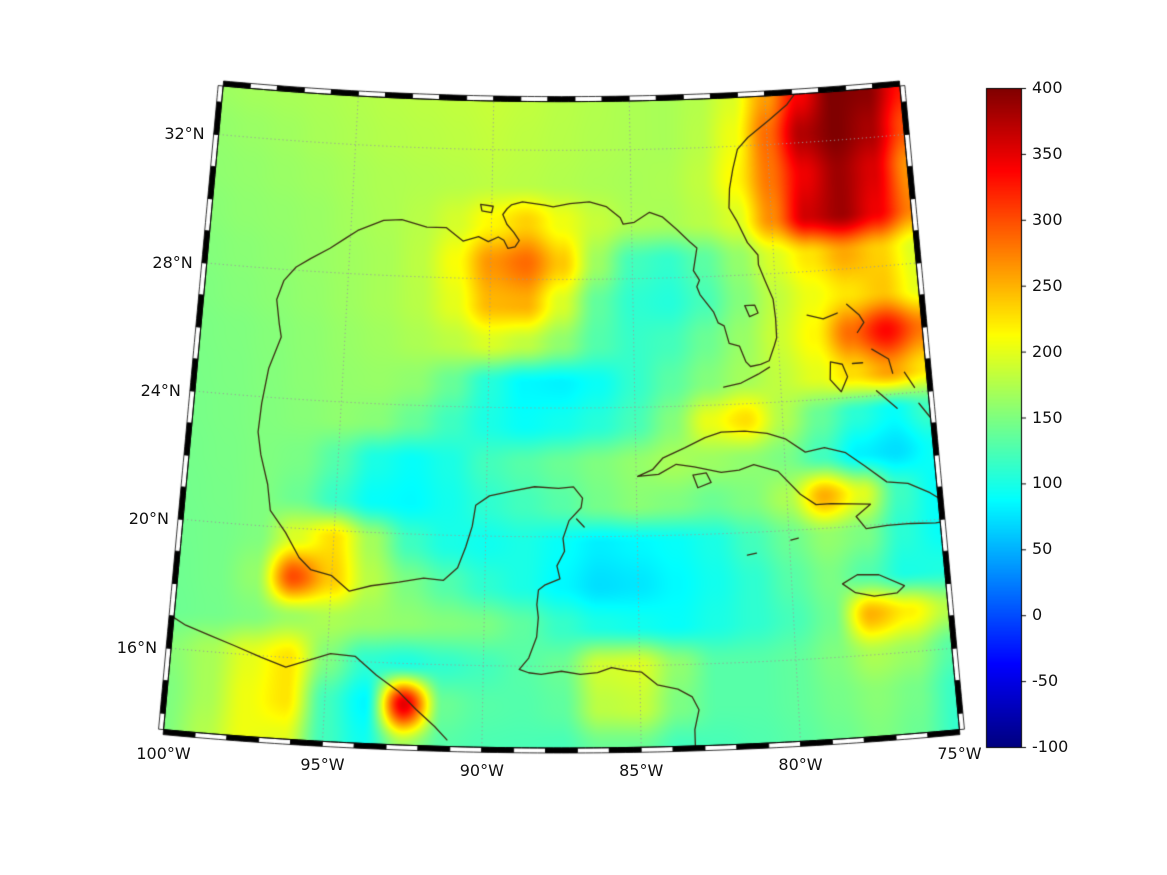 The image size is (1167, 875). I want to click on colorbar-tick-label-250: 250, so click(1047, 285).